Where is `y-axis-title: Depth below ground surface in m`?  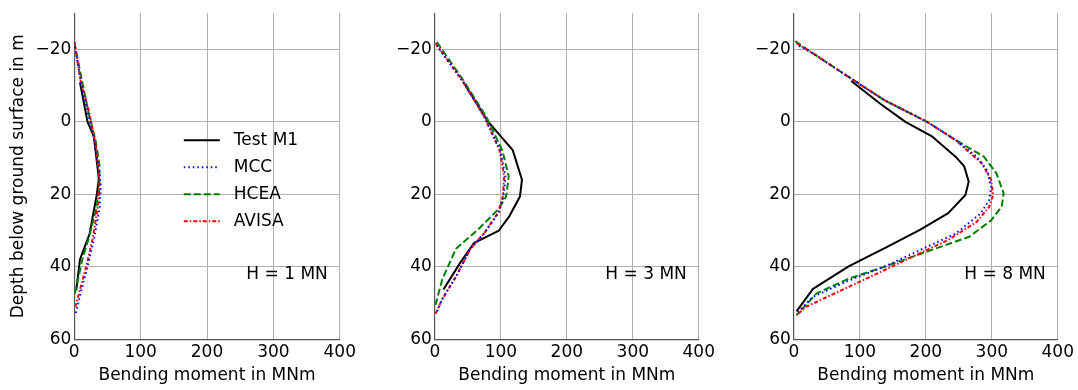 y-axis-title: Depth below ground surface in m is located at coordinates (16, 176).